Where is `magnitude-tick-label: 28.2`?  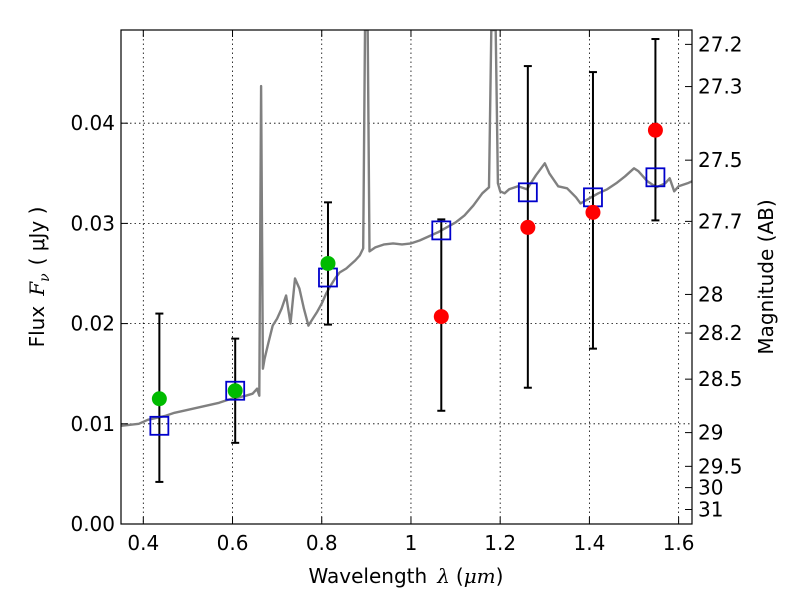
magnitude-tick-label: 28.2 is located at coordinates (720, 333).